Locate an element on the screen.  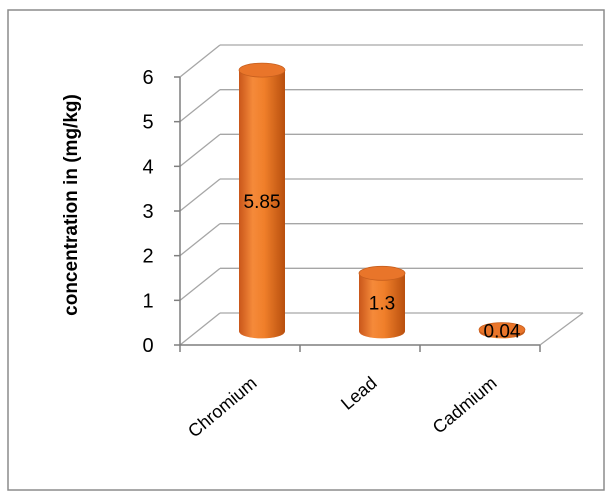
data-label: 5.85 is located at coordinates (262, 202).